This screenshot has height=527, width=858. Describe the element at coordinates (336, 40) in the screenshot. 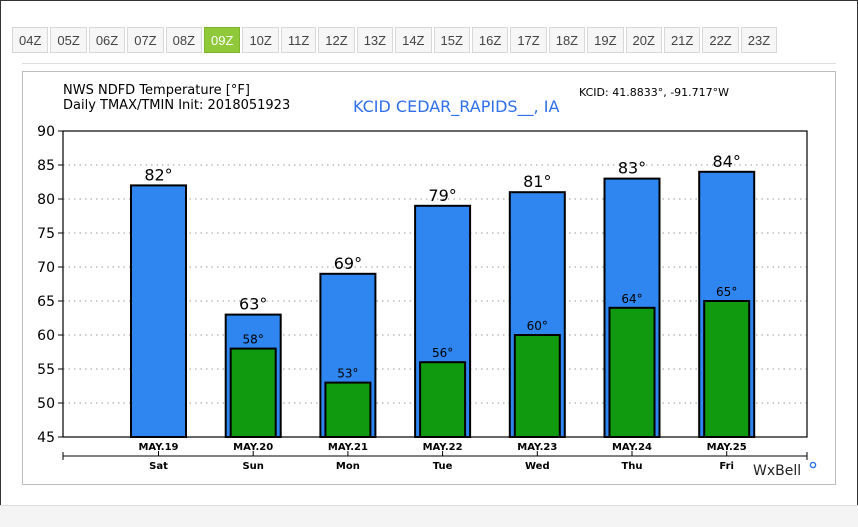

I see `tab-12z: 12Z` at that location.